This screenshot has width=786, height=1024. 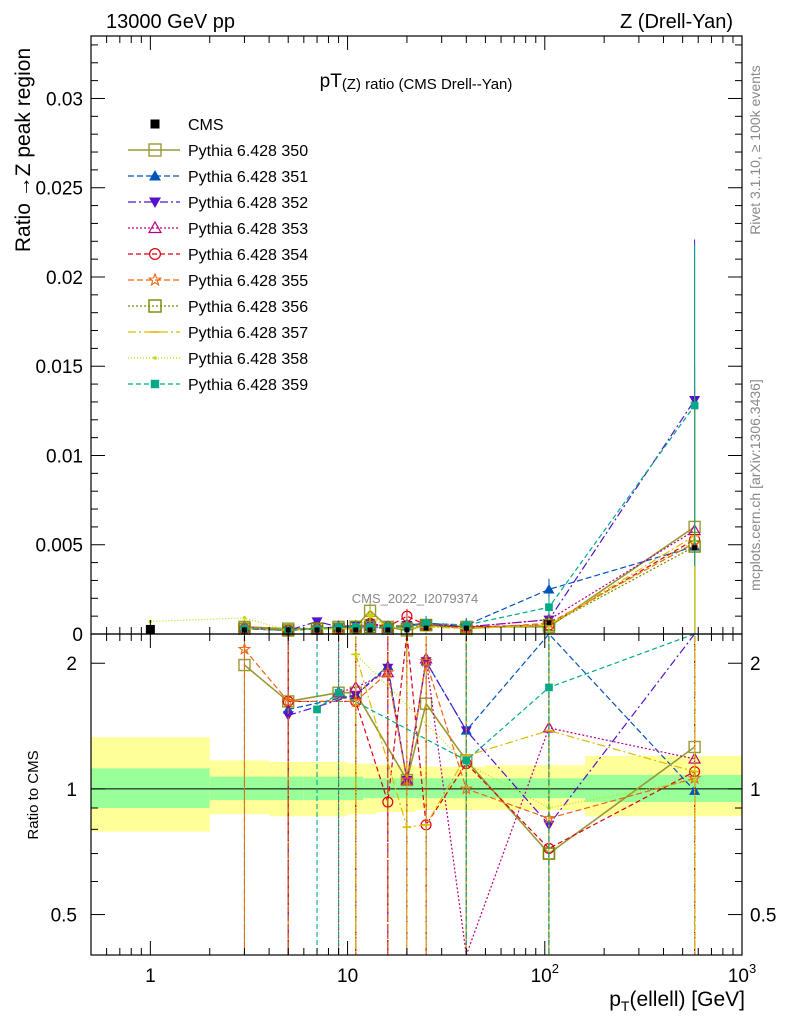 I want to click on x-tick-label: 10, so click(x=347, y=976).